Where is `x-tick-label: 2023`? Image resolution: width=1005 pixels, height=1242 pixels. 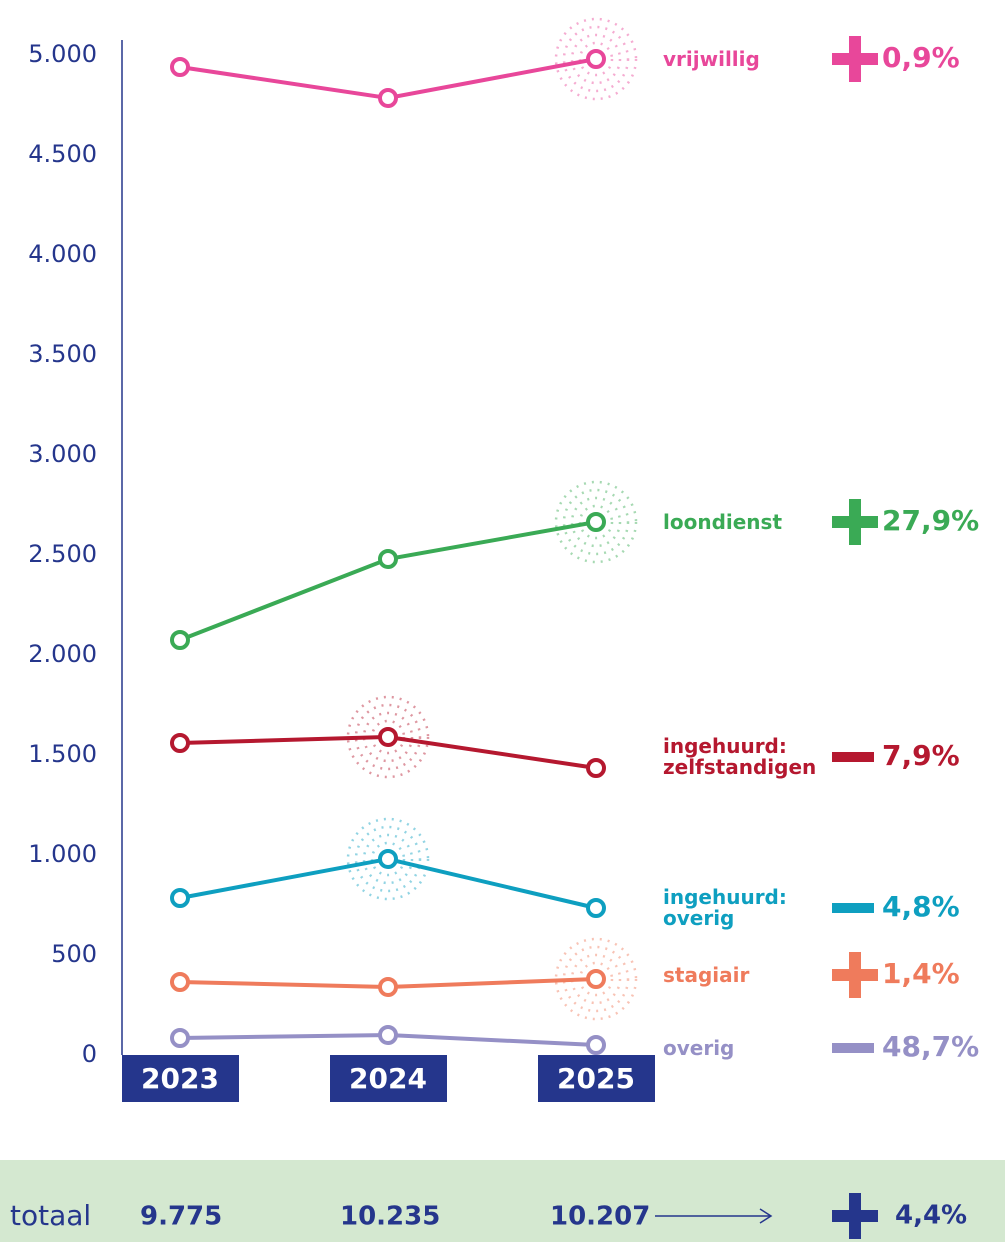 x-tick-label: 2023 is located at coordinates (180, 1078).